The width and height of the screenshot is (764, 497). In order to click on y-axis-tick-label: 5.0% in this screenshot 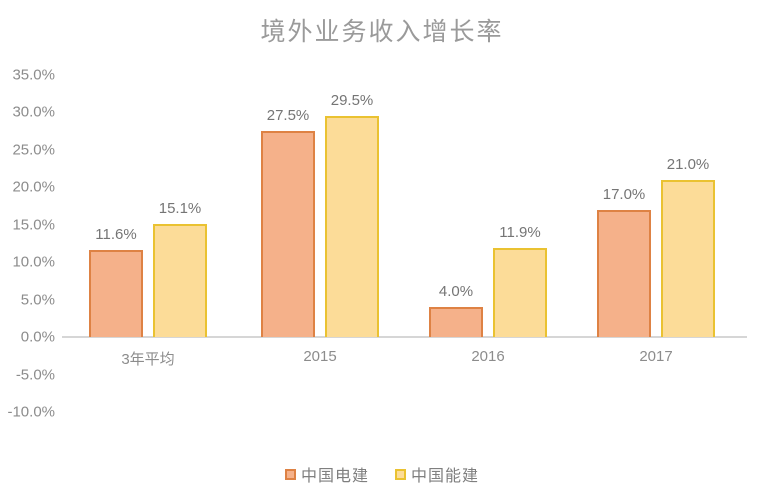, I will do `click(37, 299)`.